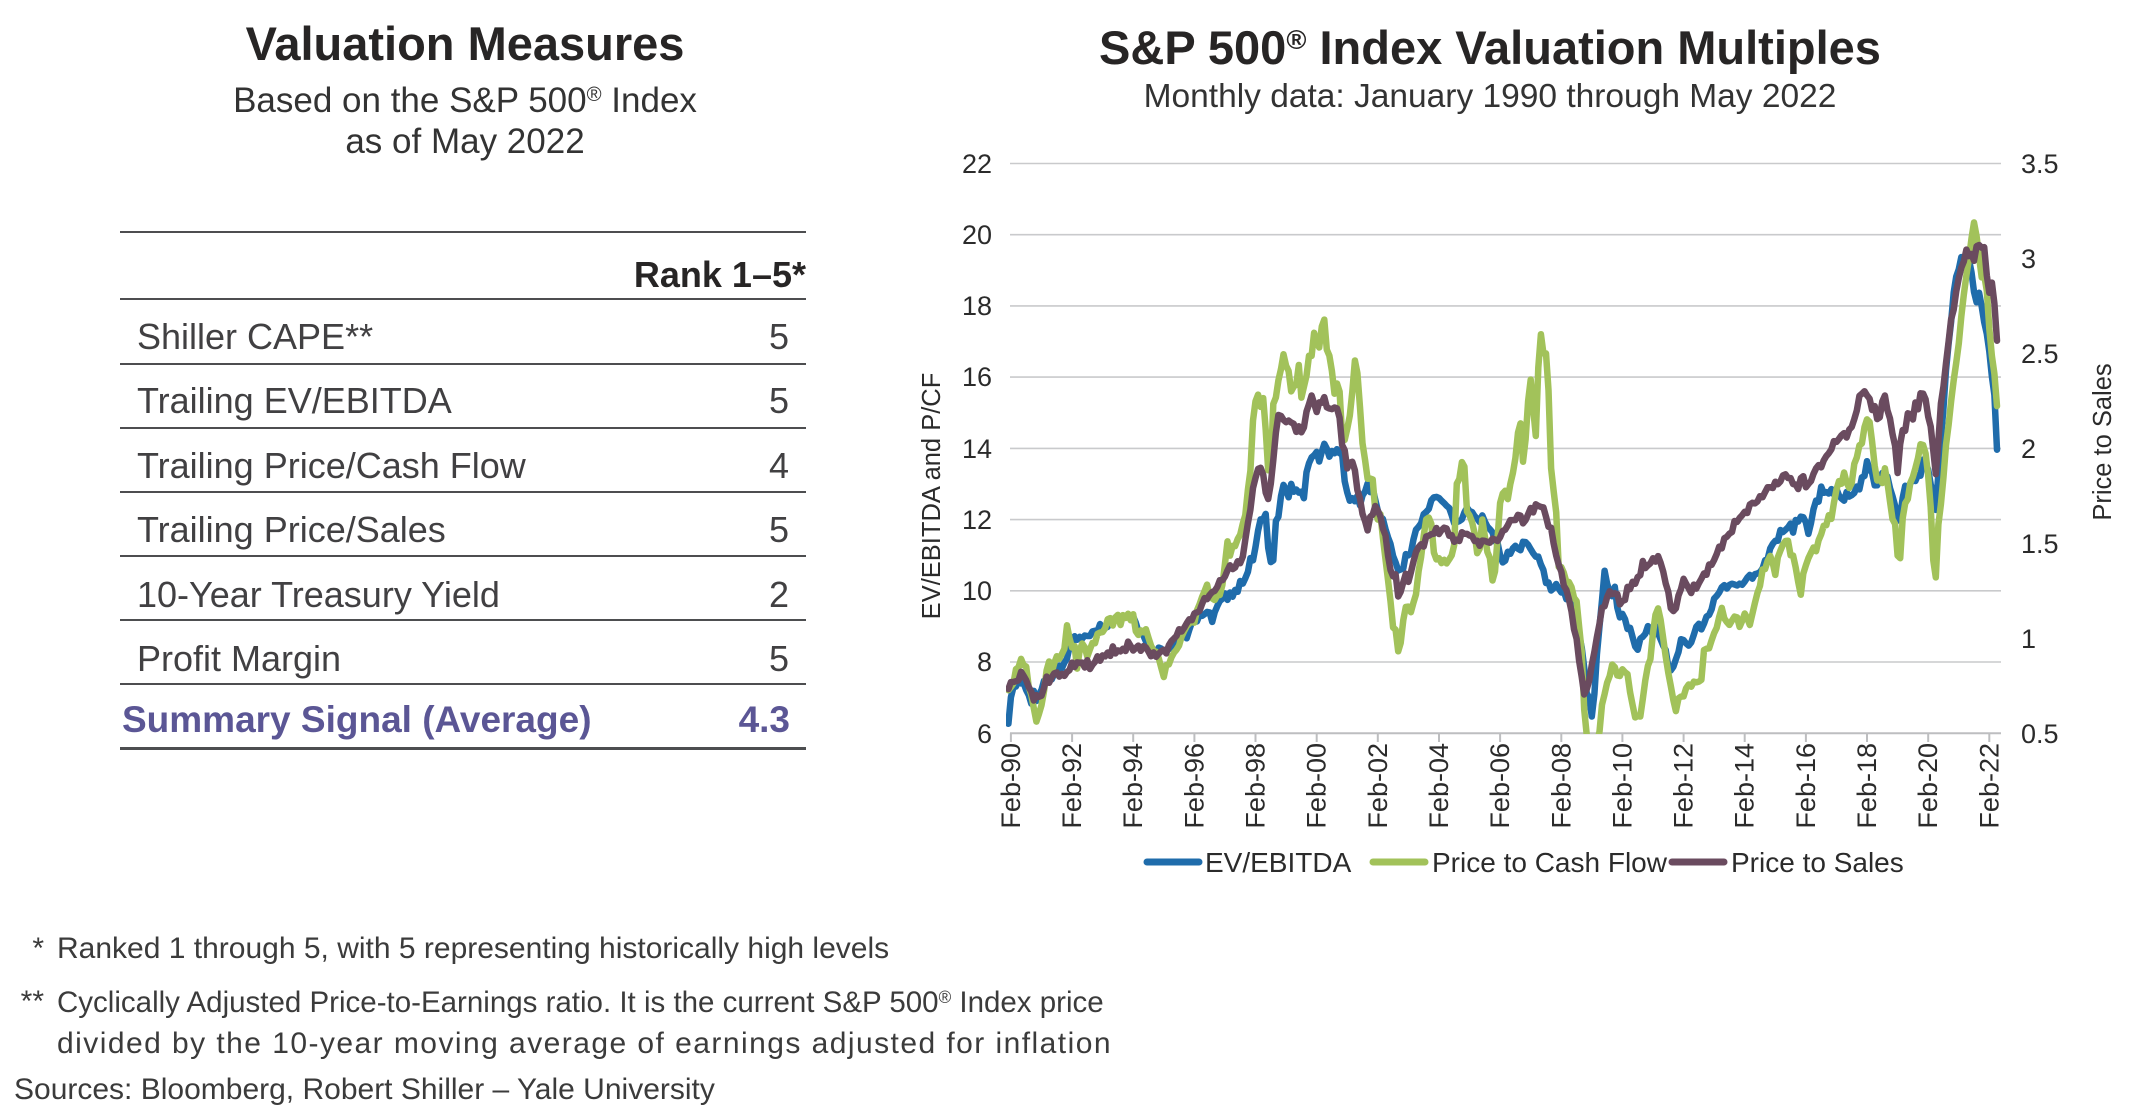  Describe the element at coordinates (1745, 786) in the screenshot. I see `svg-text: Feb-14` at that location.